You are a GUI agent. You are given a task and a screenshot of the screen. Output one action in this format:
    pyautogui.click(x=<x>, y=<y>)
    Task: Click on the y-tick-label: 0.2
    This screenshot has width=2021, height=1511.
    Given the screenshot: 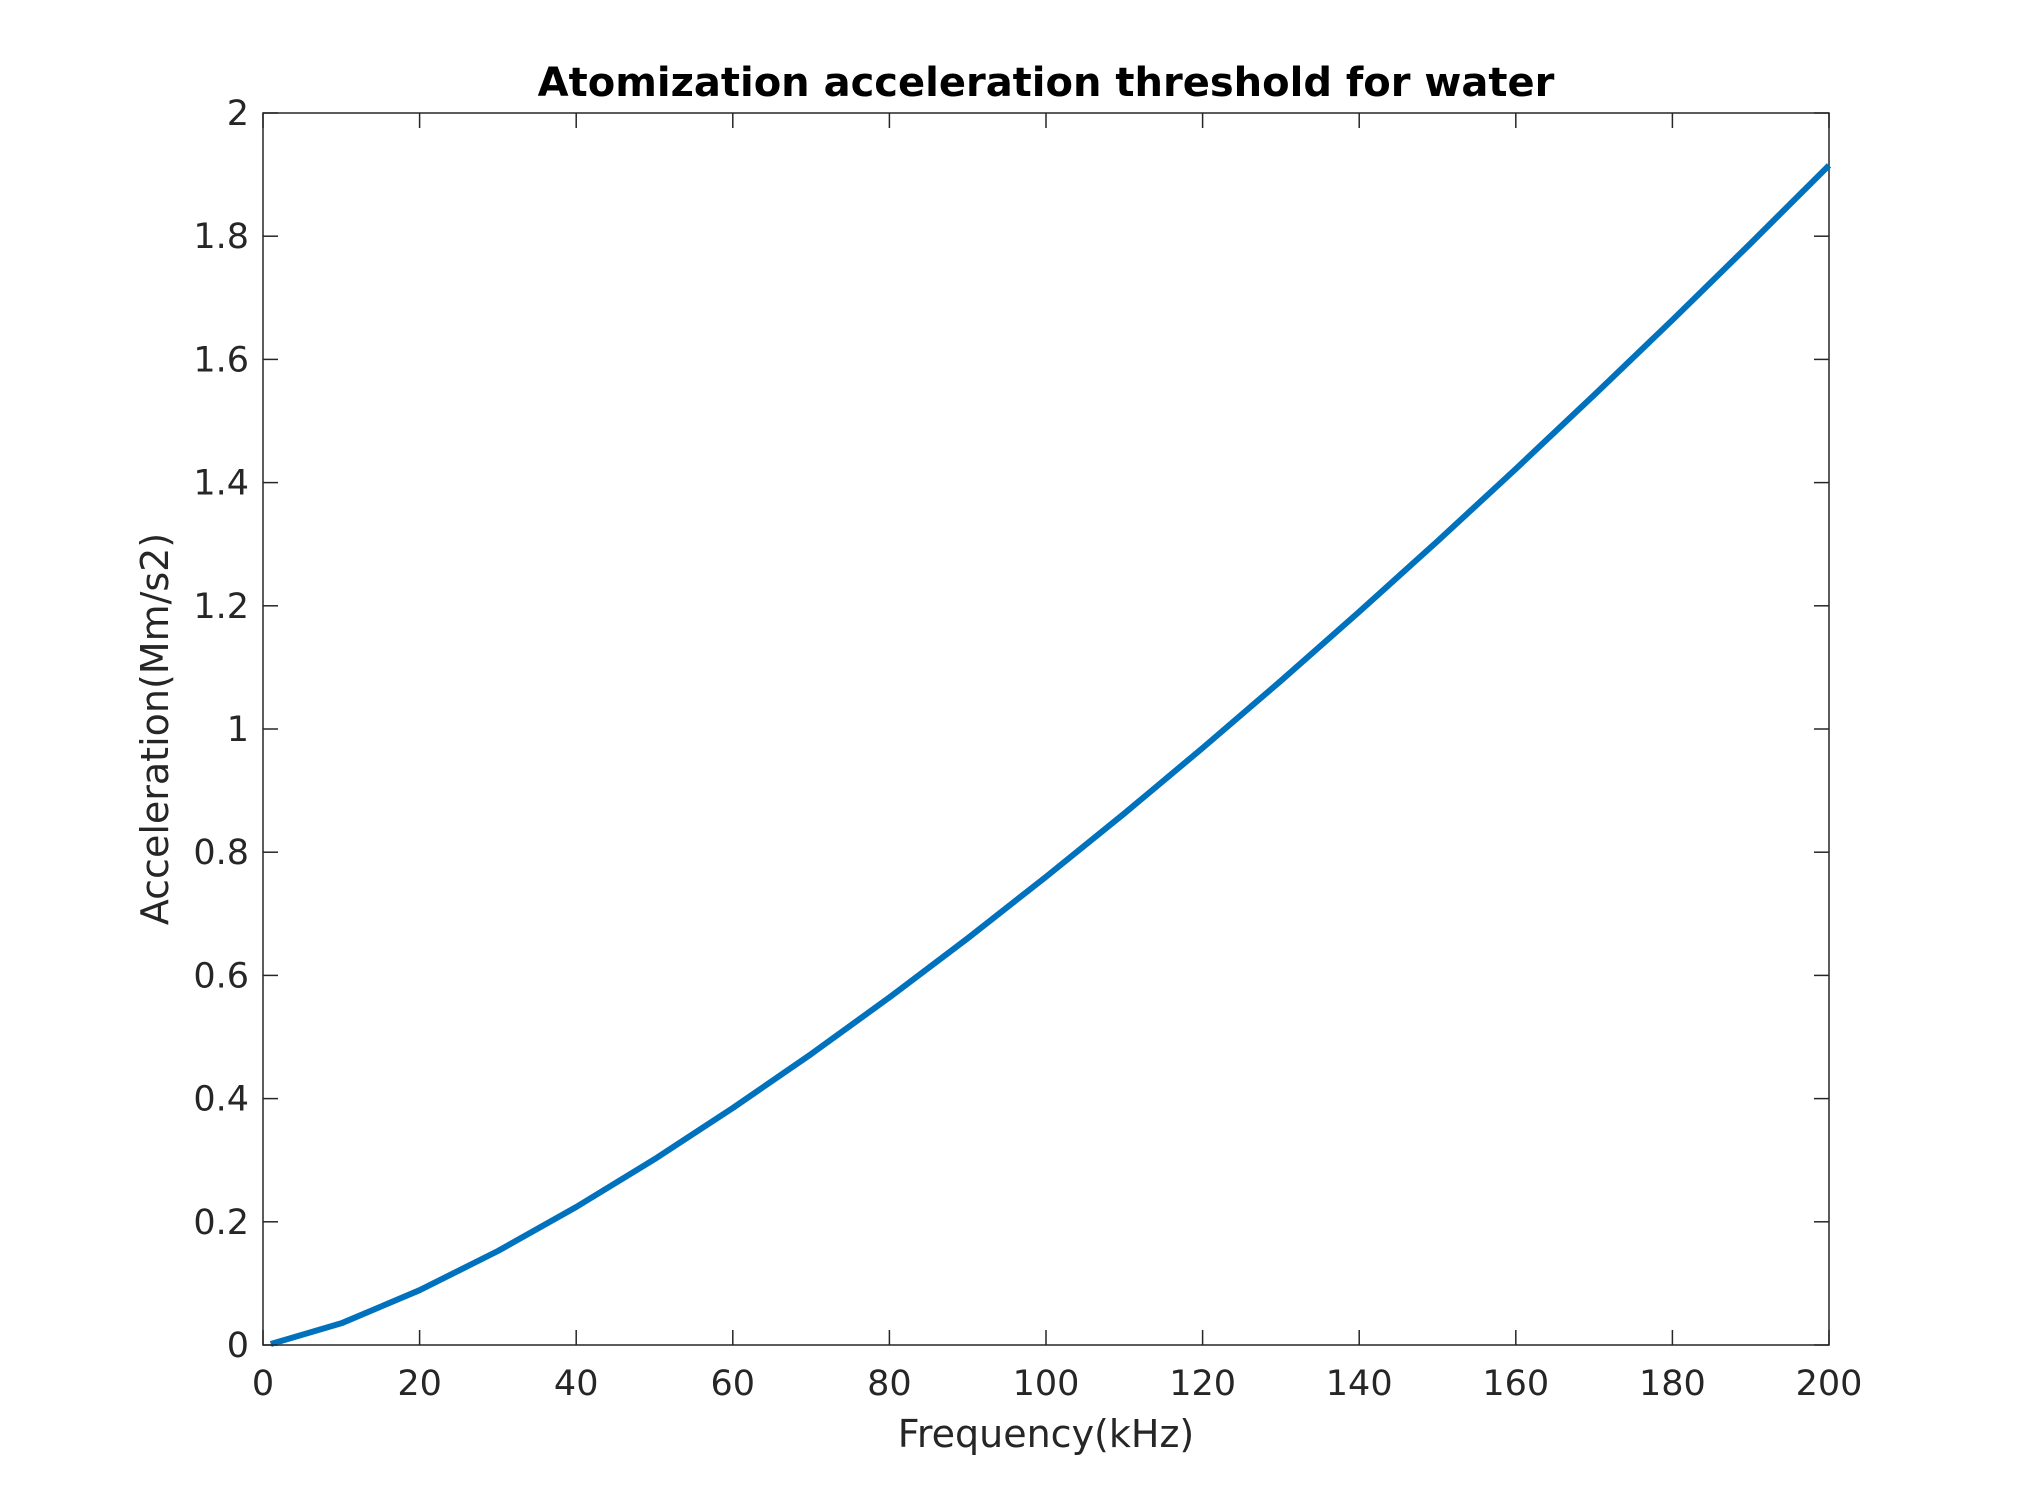 What is the action you would take?
    pyautogui.click(x=221, y=1223)
    